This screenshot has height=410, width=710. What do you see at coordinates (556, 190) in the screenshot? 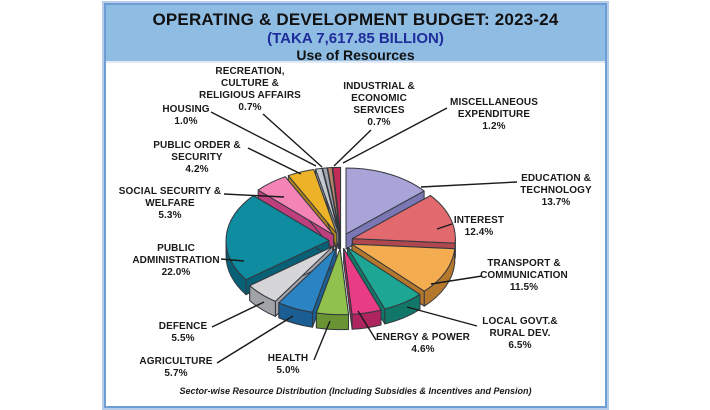
I see `slice-label: EDUCATION & TECHNOLOGY 13.7%` at bounding box center [556, 190].